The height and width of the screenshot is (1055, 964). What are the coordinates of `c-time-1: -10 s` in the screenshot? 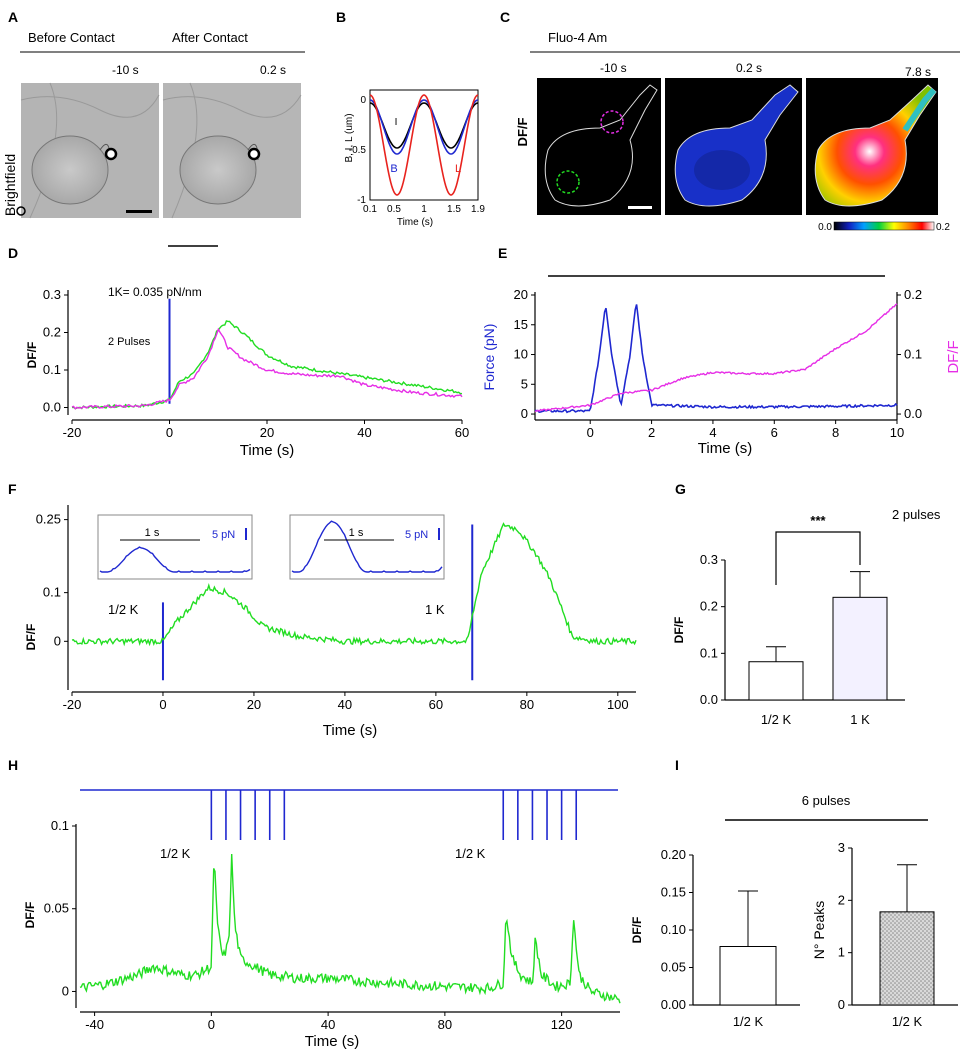 It's located at (613, 68).